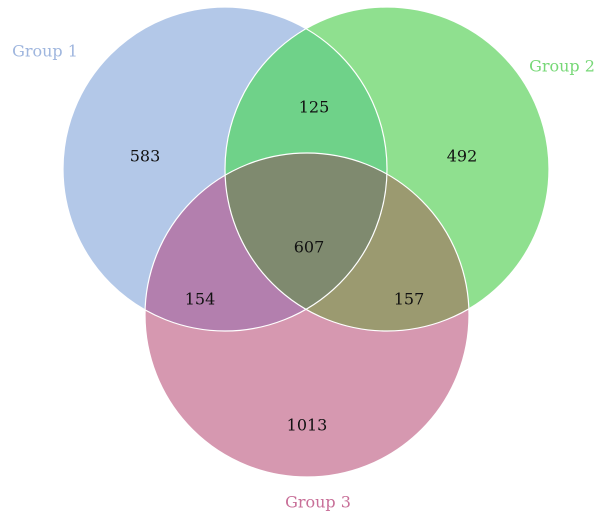 This screenshot has height=518, width=597. I want to click on value-group-2-only: 492, so click(462, 156).